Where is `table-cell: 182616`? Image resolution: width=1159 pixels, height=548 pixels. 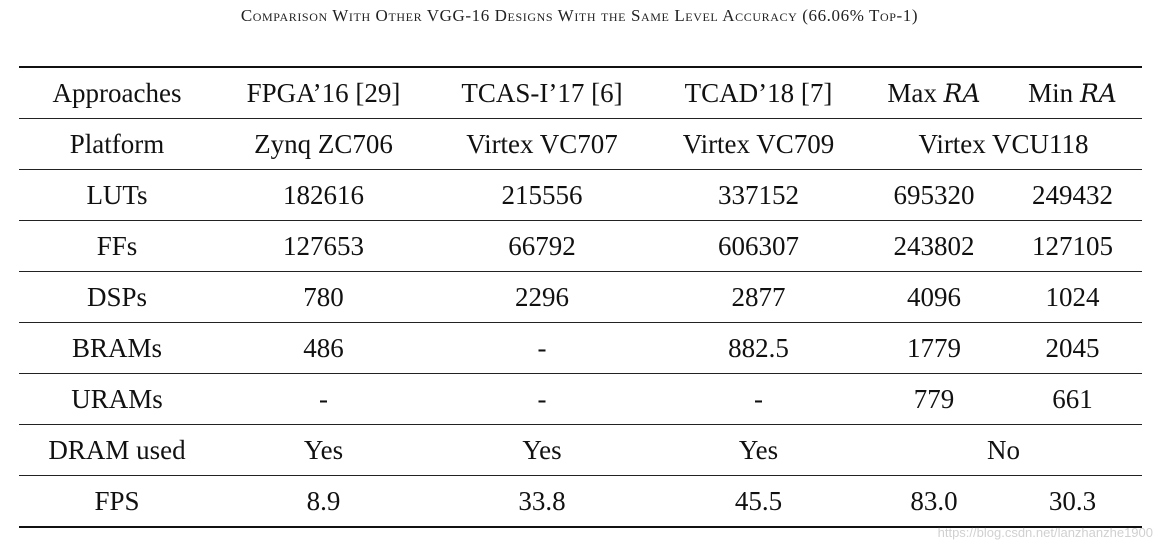
table-cell: 182616 is located at coordinates (323, 195).